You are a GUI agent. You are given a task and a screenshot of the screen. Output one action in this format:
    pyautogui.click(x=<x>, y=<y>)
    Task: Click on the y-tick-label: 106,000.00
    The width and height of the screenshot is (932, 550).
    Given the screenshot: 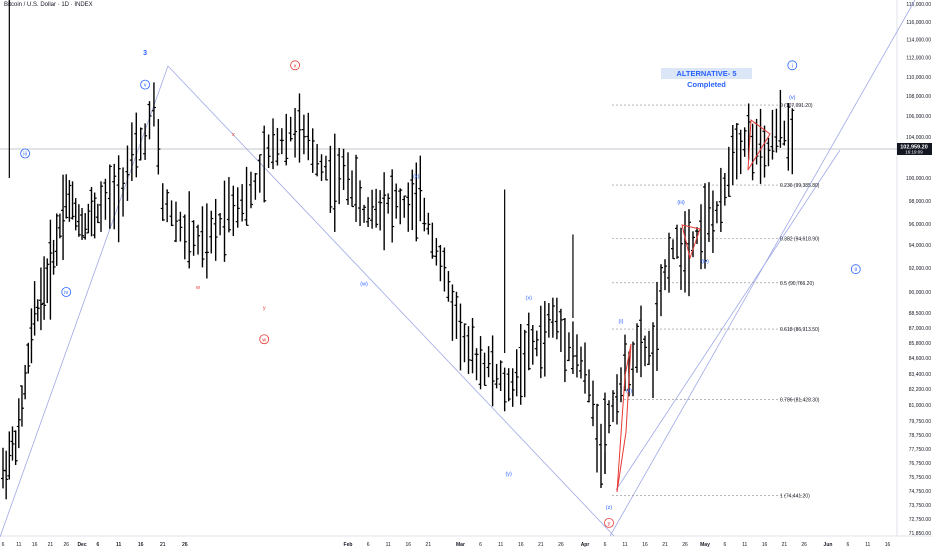 What is the action you would take?
    pyautogui.click(x=918, y=117)
    